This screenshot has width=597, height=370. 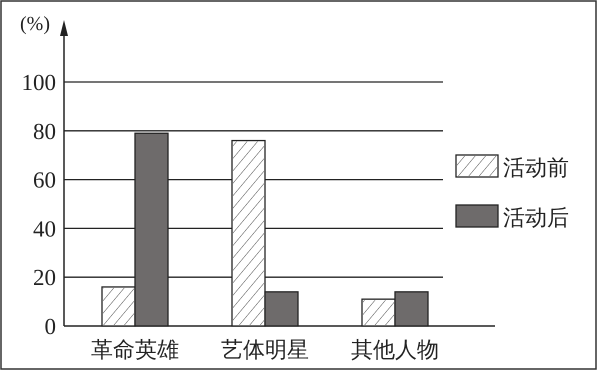 What do you see at coordinates (135, 349) in the screenshot?
I see `x-tick-label: 革命英雄` at bounding box center [135, 349].